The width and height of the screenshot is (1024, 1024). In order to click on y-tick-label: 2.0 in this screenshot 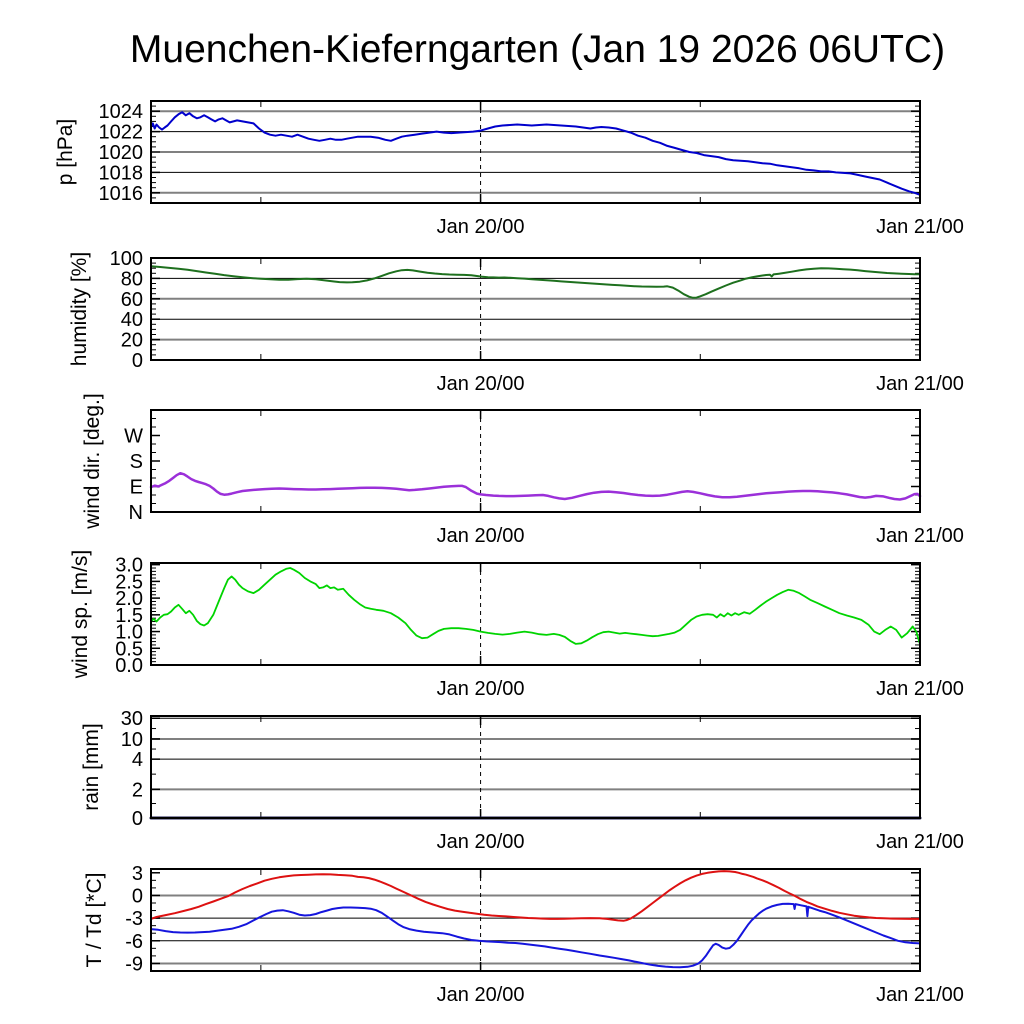, I will do `click(129, 599)`.